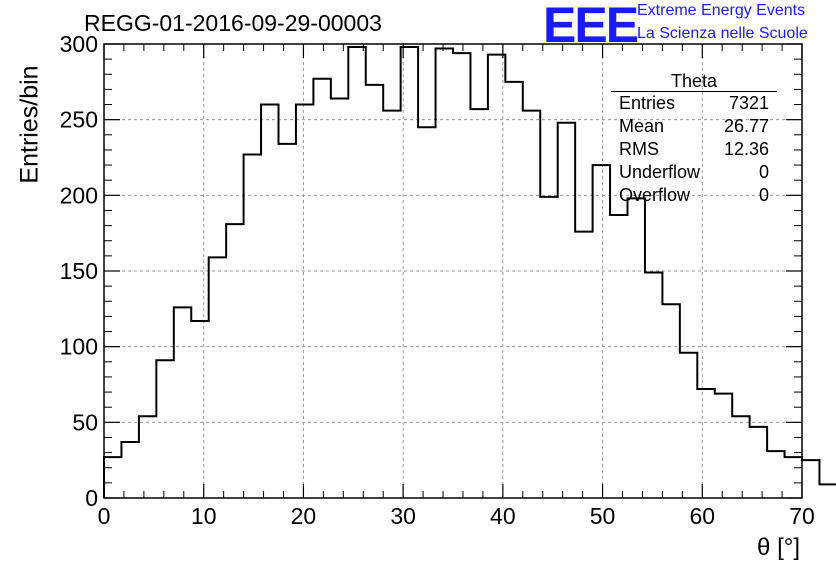 This screenshot has height=572, width=836. What do you see at coordinates (403, 516) in the screenshot?
I see `x-tick-label: 30` at bounding box center [403, 516].